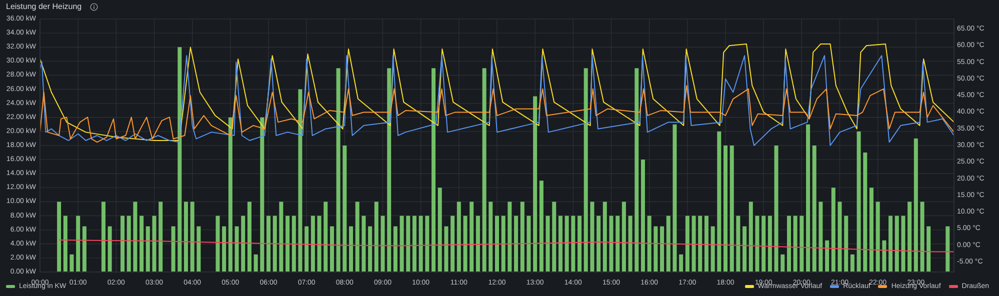 This screenshot has width=999, height=296. I want to click on line-series, so click(506, 246).